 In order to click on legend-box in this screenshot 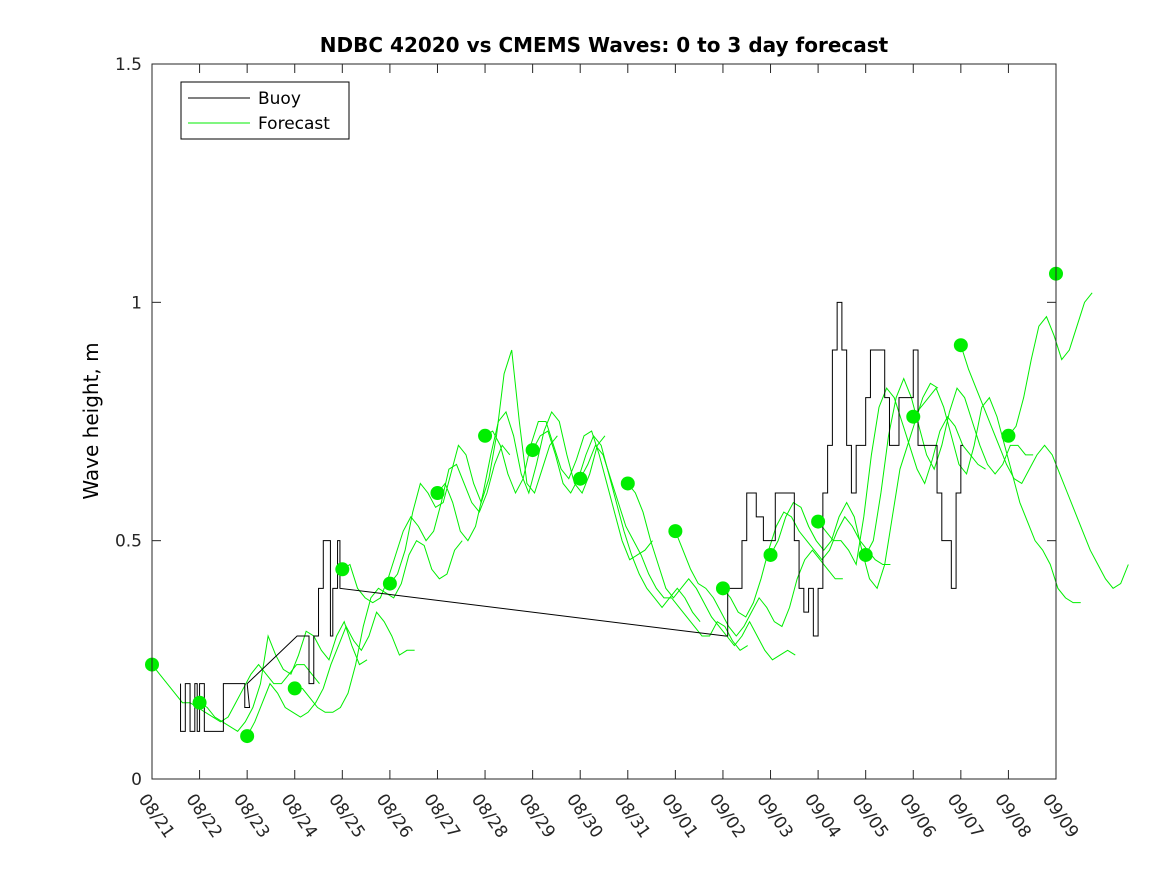, I will do `click(265, 110)`.